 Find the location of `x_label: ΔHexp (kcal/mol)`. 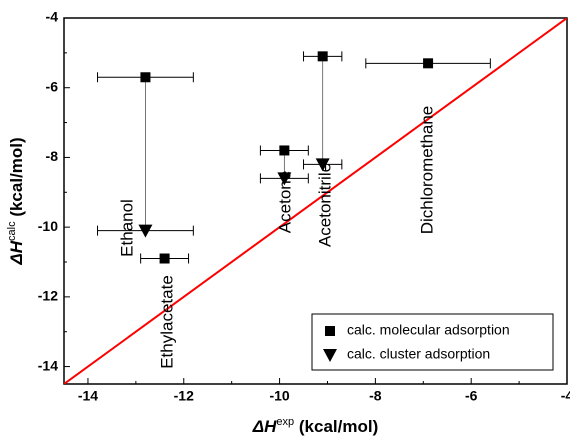

x_label: ΔHexp (kcal/mol) is located at coordinates (315, 426).